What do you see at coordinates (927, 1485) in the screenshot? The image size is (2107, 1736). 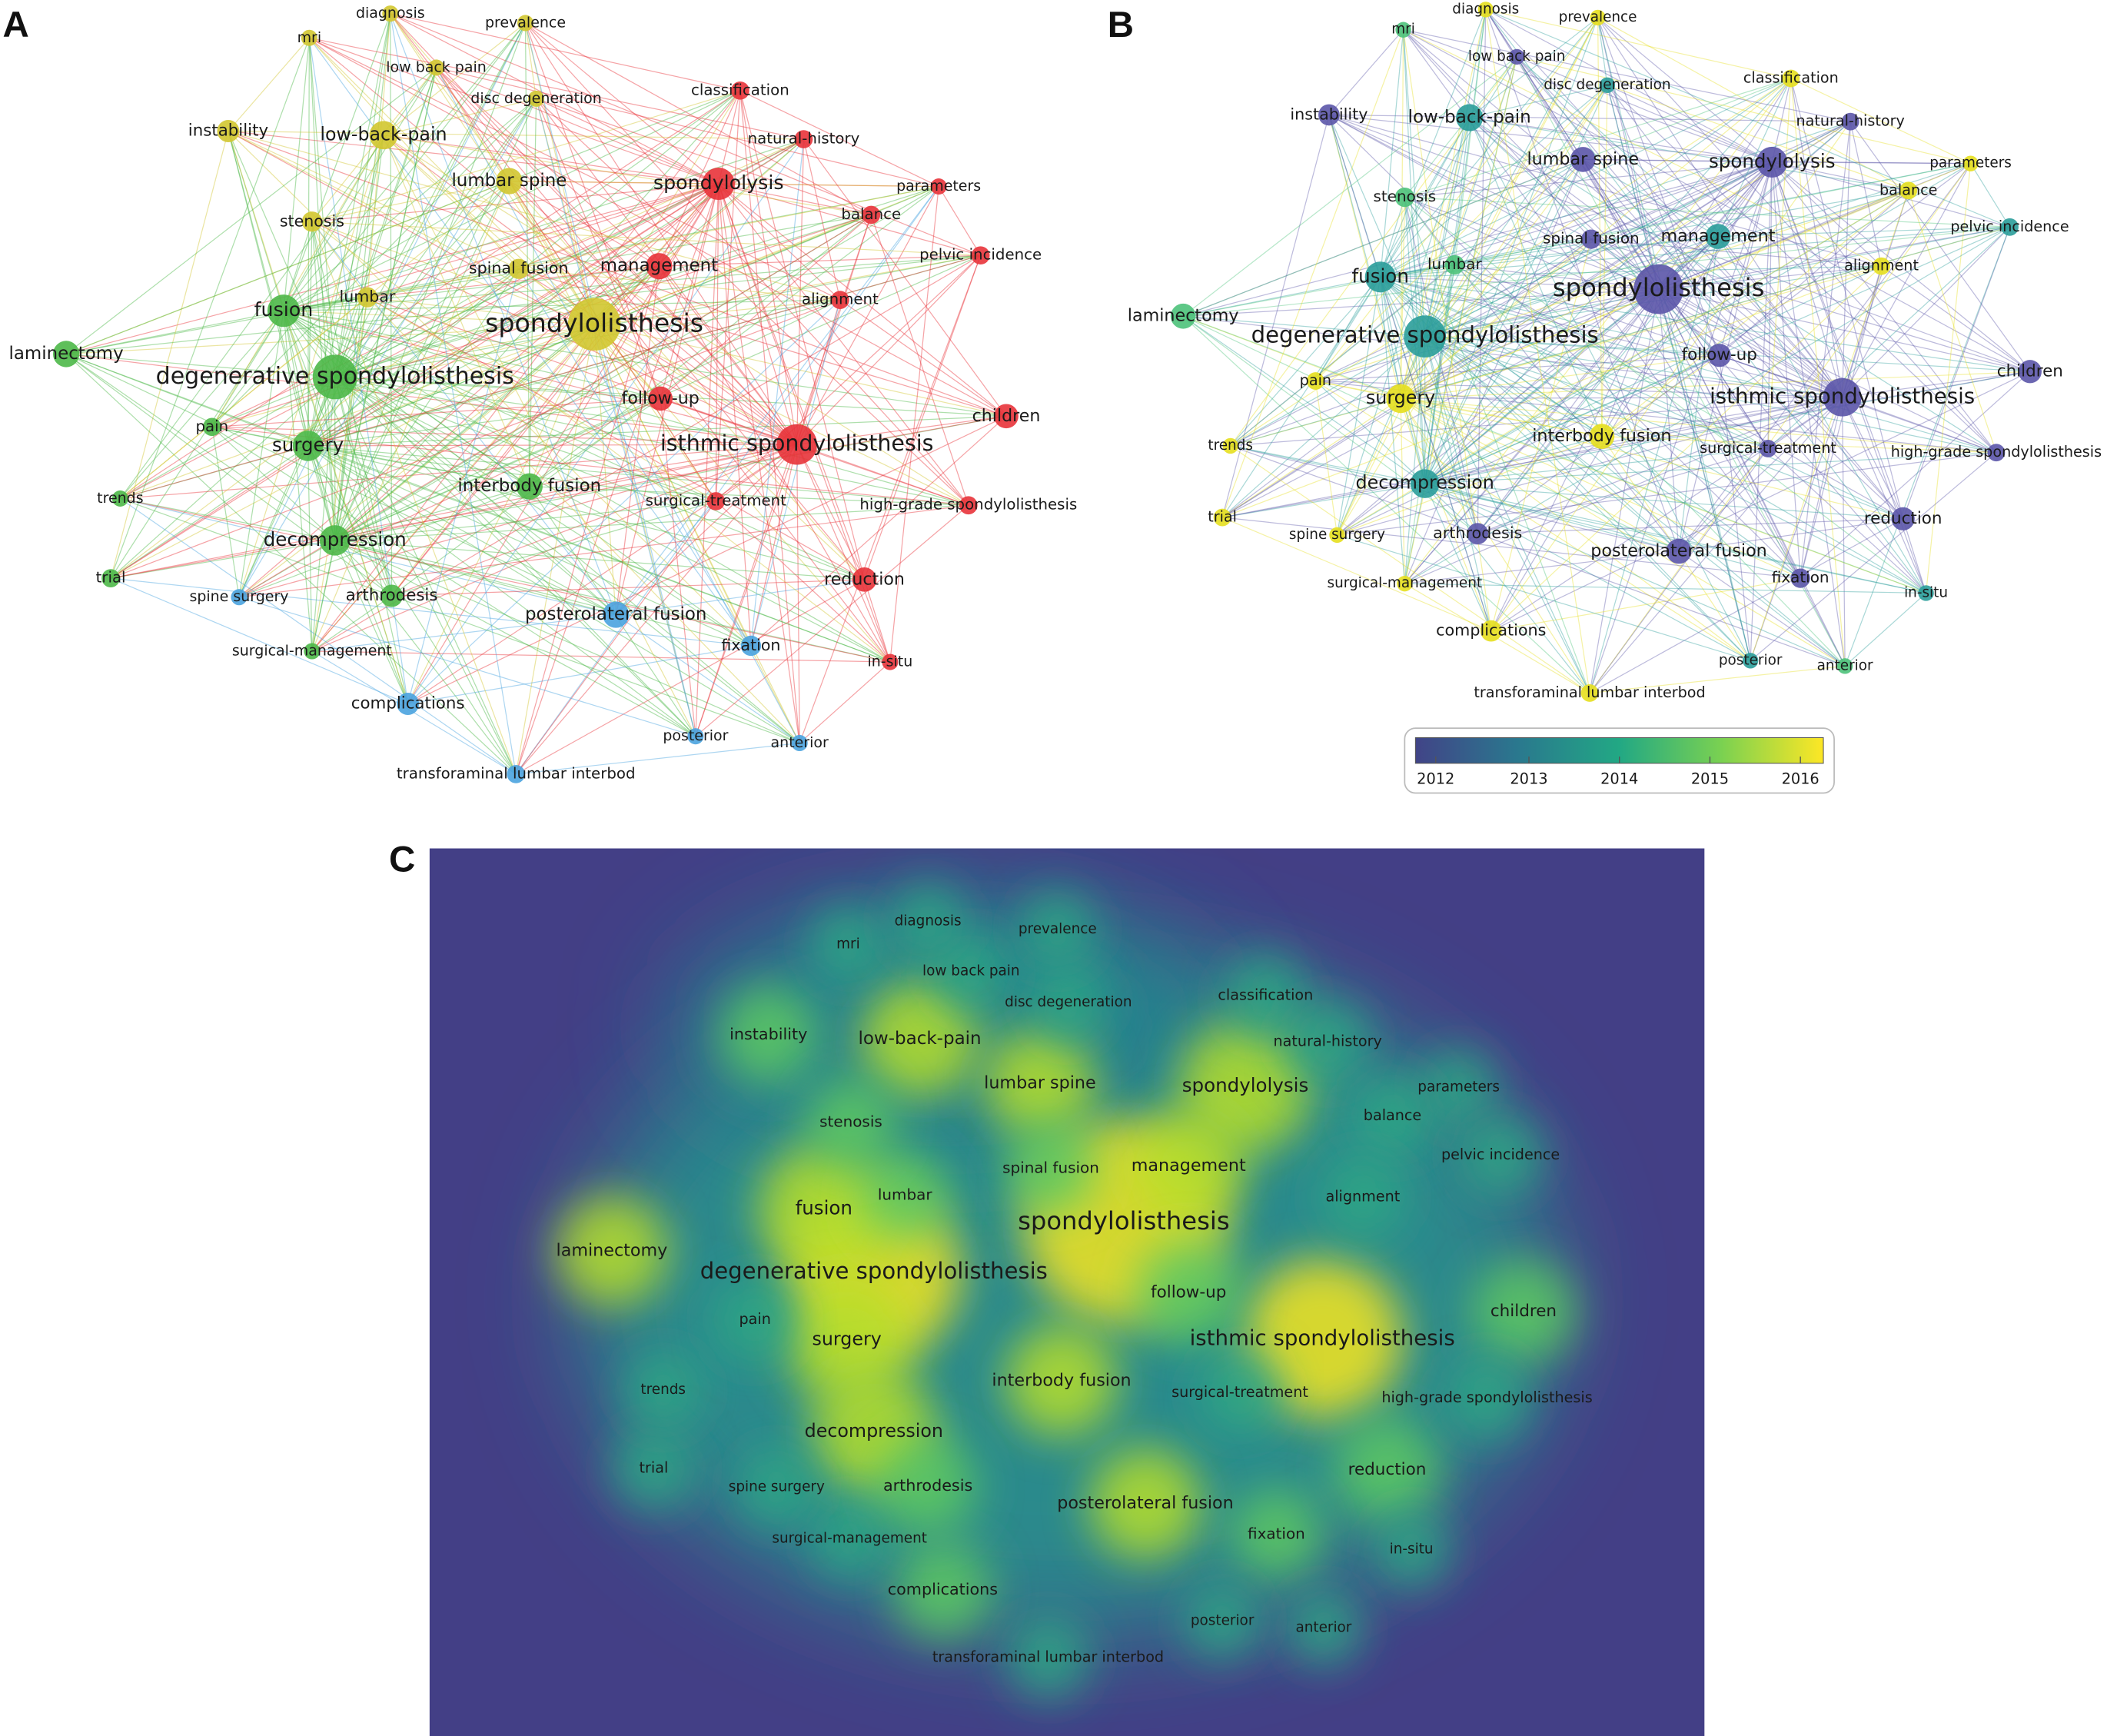 I see `keyword-label: arthrodesis` at bounding box center [927, 1485].